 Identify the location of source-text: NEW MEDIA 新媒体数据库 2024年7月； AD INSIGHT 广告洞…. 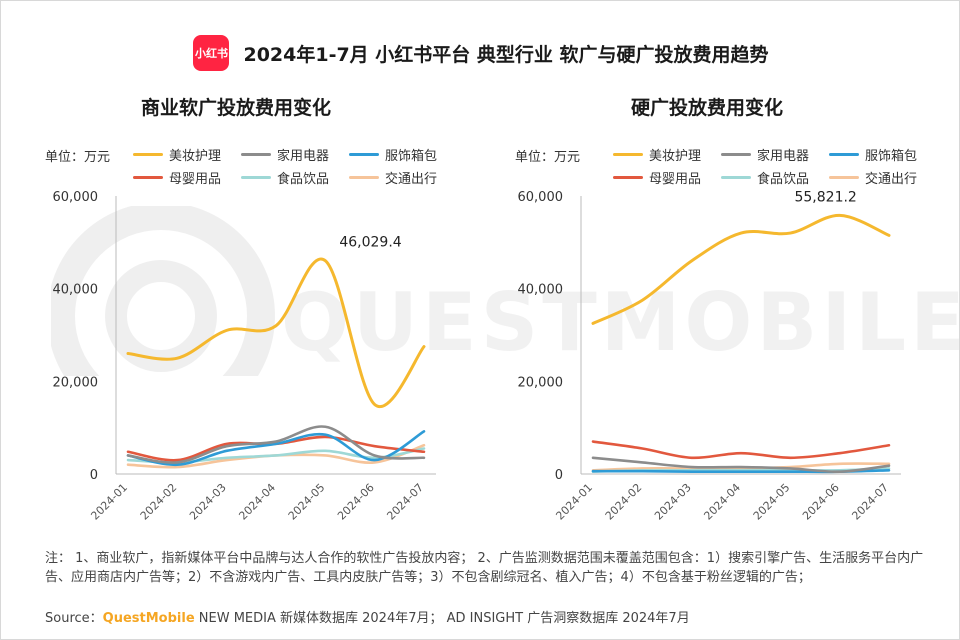
(442, 618).